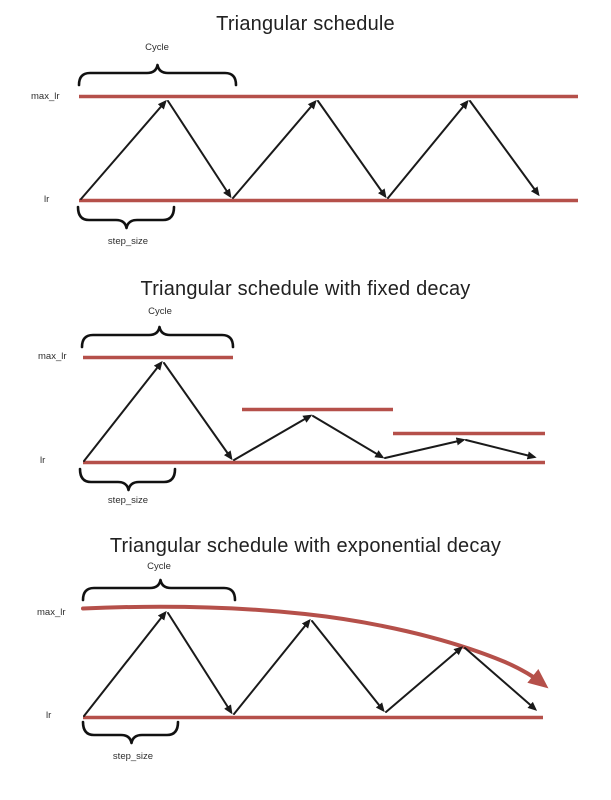 The height and width of the screenshot is (800, 611). What do you see at coordinates (157, 47) in the screenshot?
I see `panel1-cycle-label: Cycle` at bounding box center [157, 47].